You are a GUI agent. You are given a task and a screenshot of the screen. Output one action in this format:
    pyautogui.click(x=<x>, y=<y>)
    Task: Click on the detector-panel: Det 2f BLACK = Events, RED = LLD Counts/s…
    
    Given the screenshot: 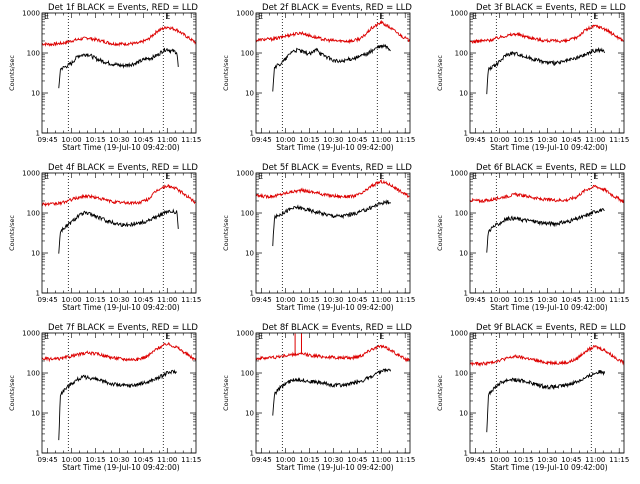 What is the action you would take?
    pyautogui.click(x=320, y=80)
    